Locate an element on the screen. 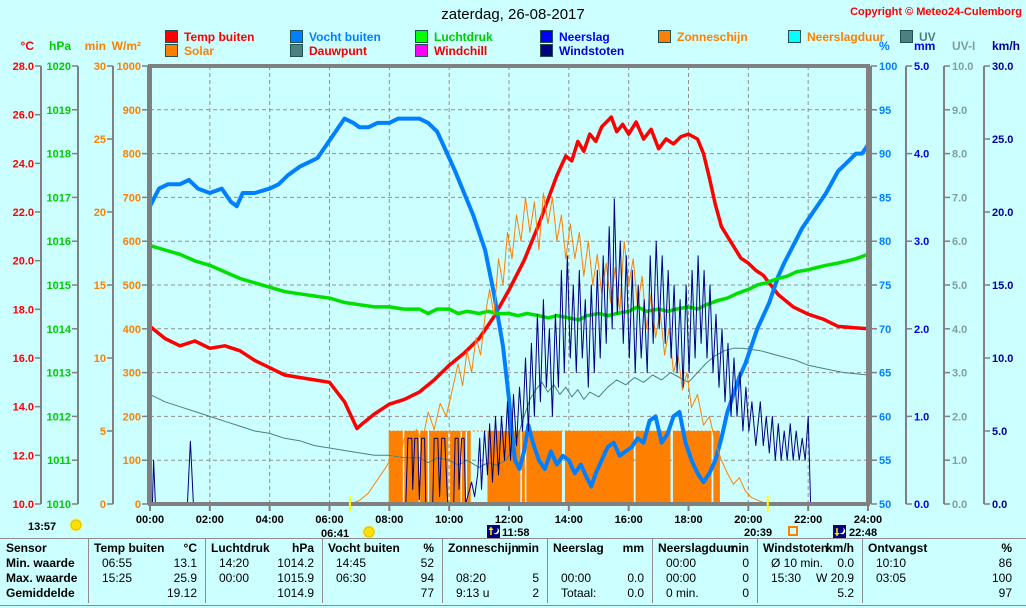  table-cell: 06:30 is located at coordinates (351, 578).